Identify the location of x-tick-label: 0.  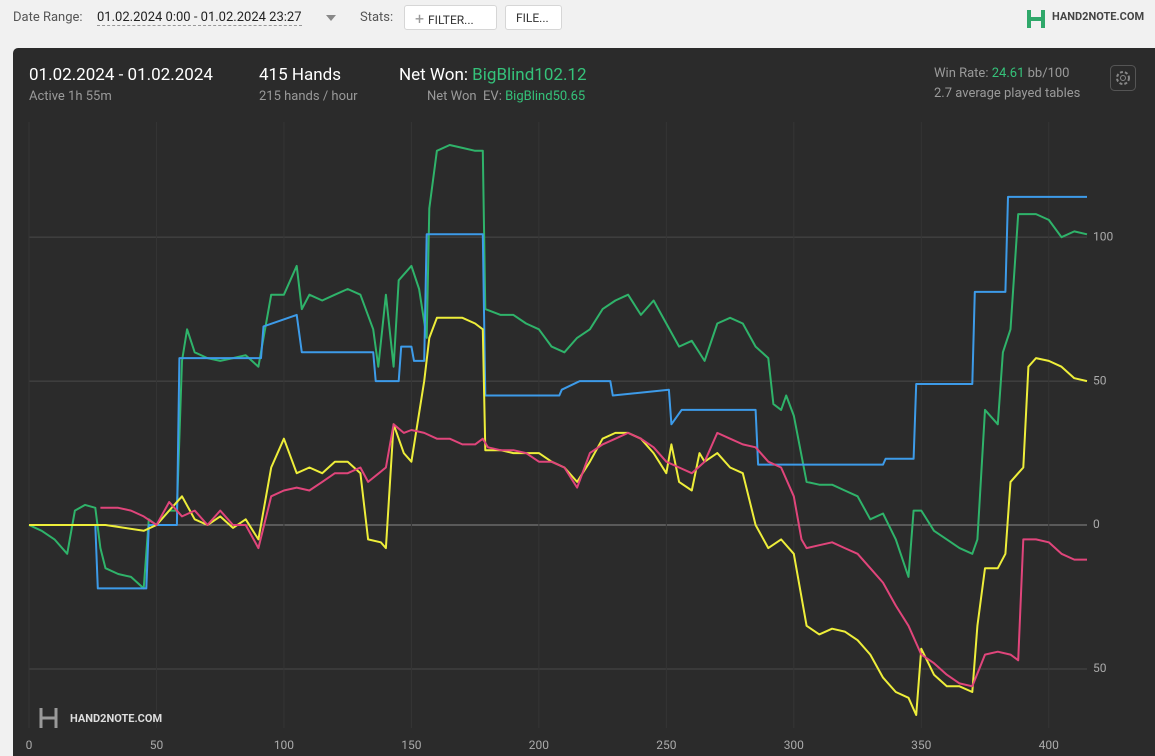
(29, 745).